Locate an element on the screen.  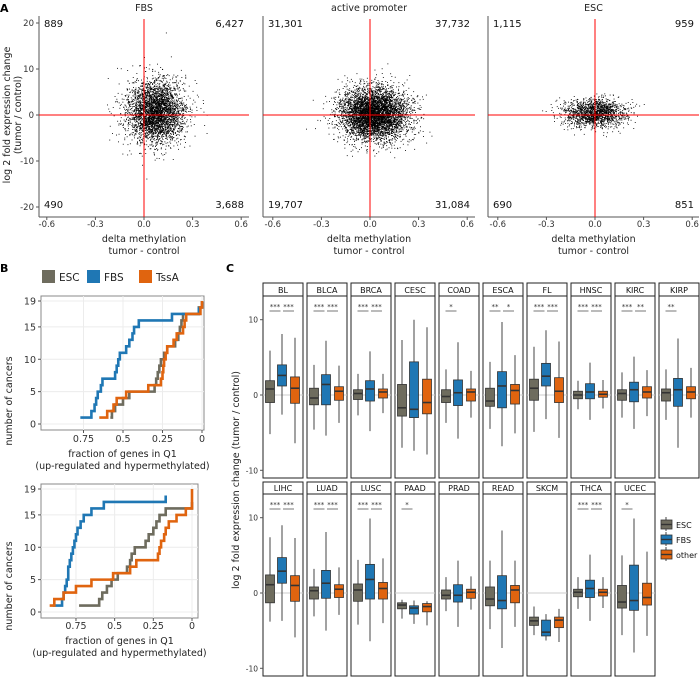
y-tick-label: -10 is located at coordinates (27, 162).